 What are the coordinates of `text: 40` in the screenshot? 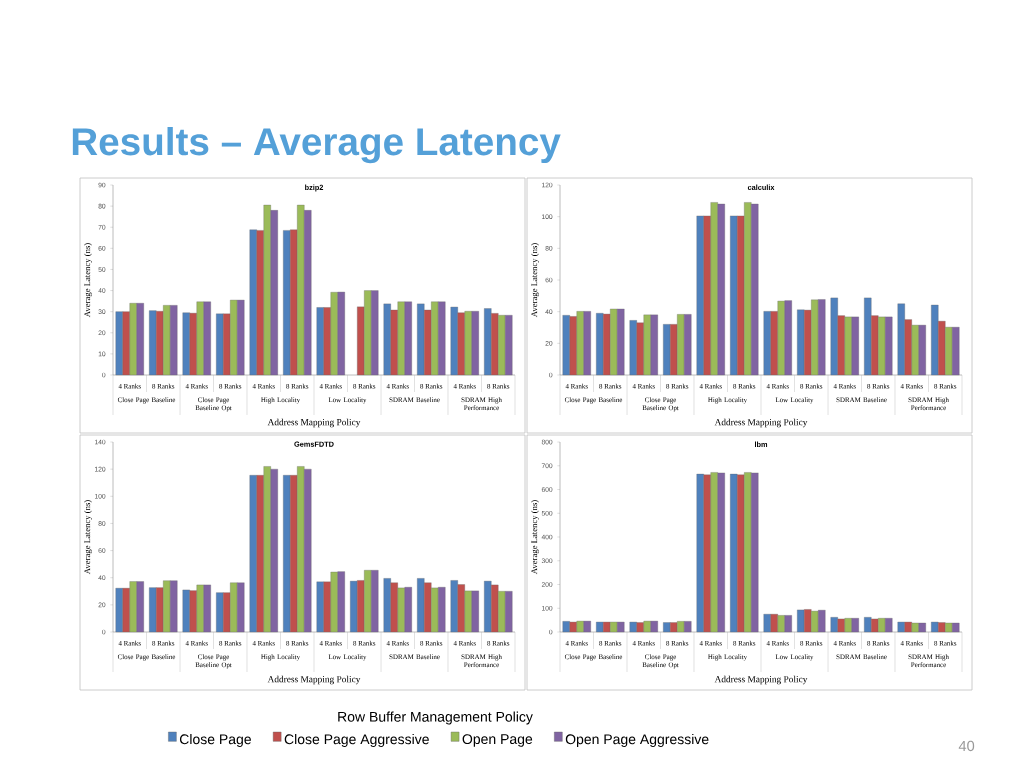 It's located at (966, 746).